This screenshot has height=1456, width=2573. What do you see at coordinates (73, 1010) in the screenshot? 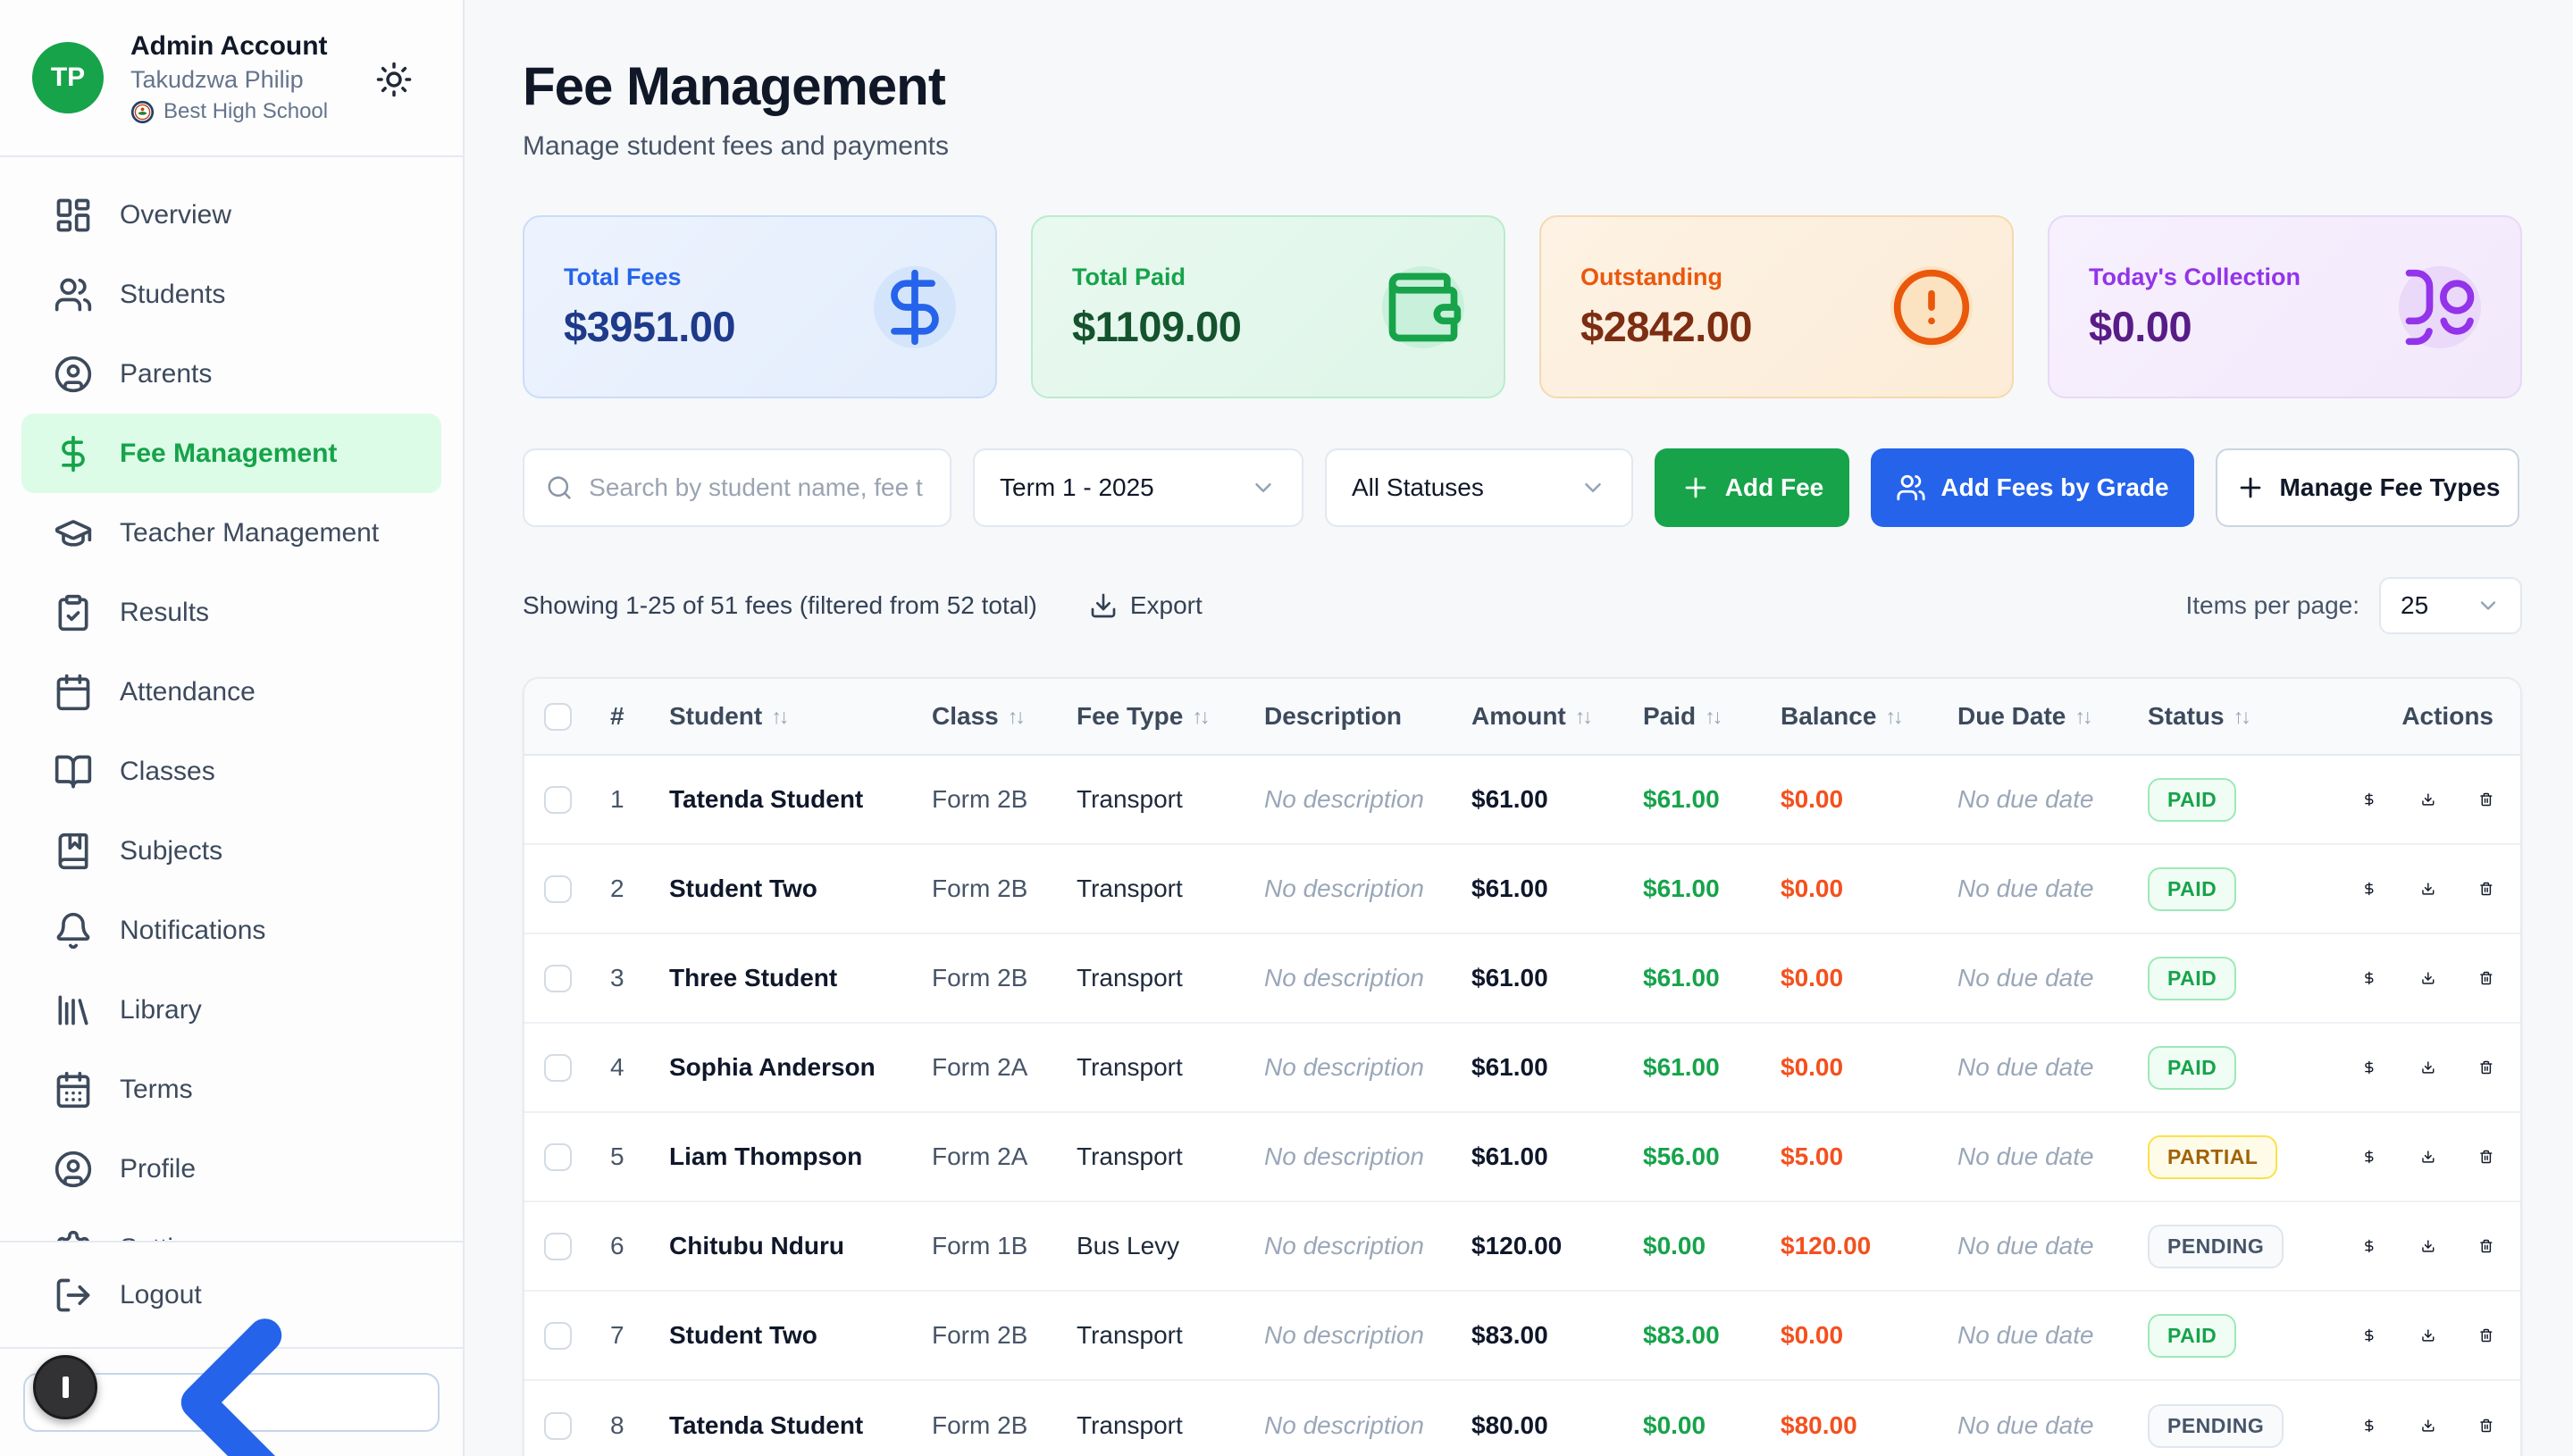
I see `library-icon` at bounding box center [73, 1010].